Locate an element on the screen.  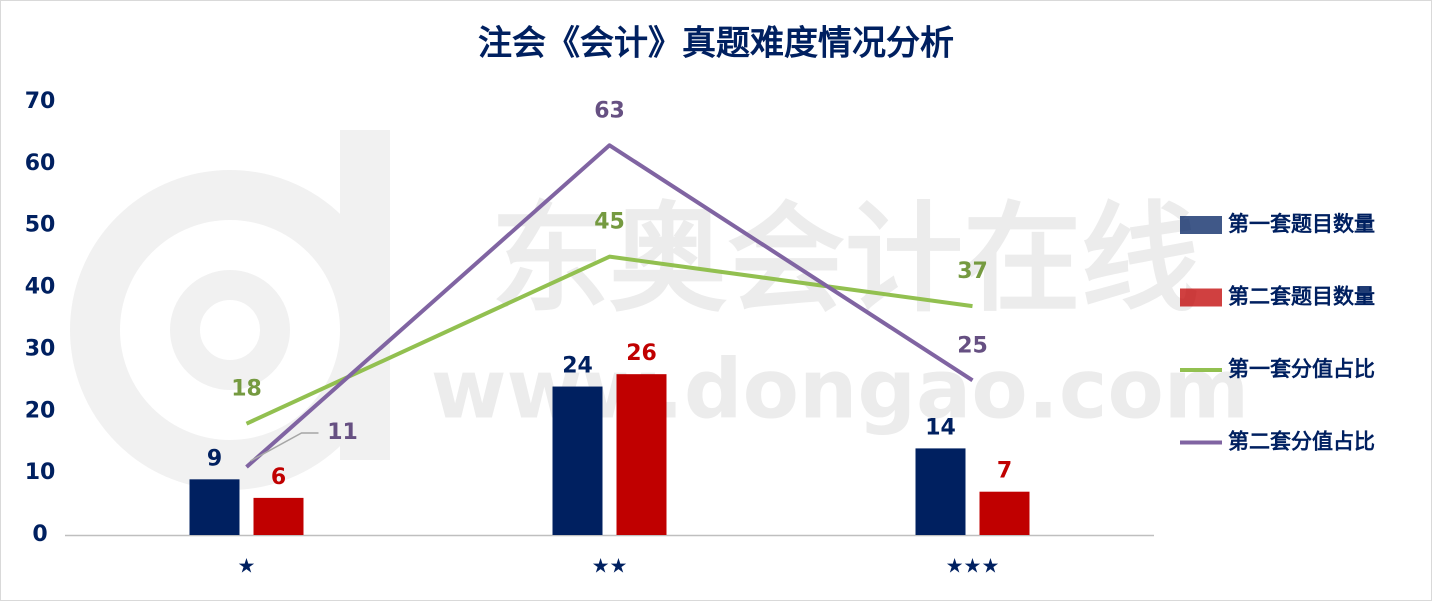
watermark-logo is located at coordinates (230, 310).